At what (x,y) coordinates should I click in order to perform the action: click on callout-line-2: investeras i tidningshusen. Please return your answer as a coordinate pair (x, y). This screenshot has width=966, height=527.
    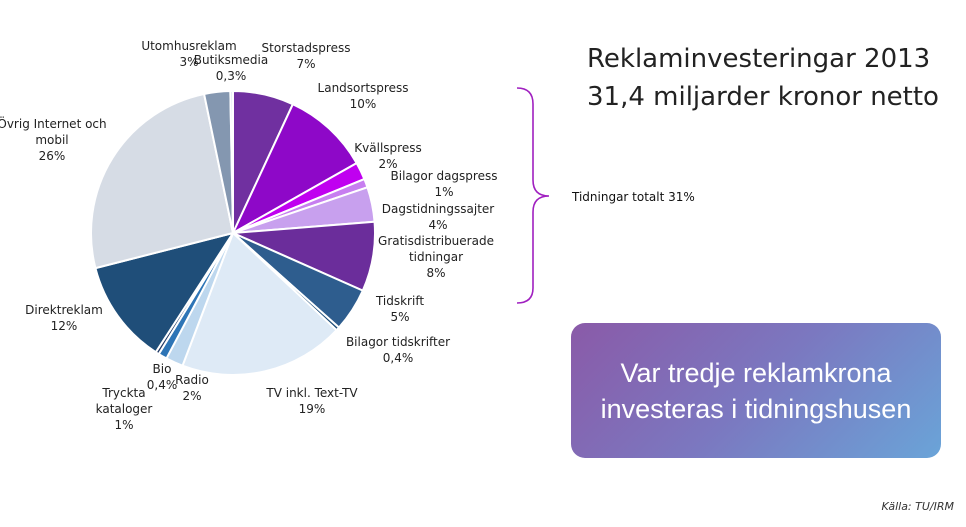
    Looking at the image, I should click on (756, 408).